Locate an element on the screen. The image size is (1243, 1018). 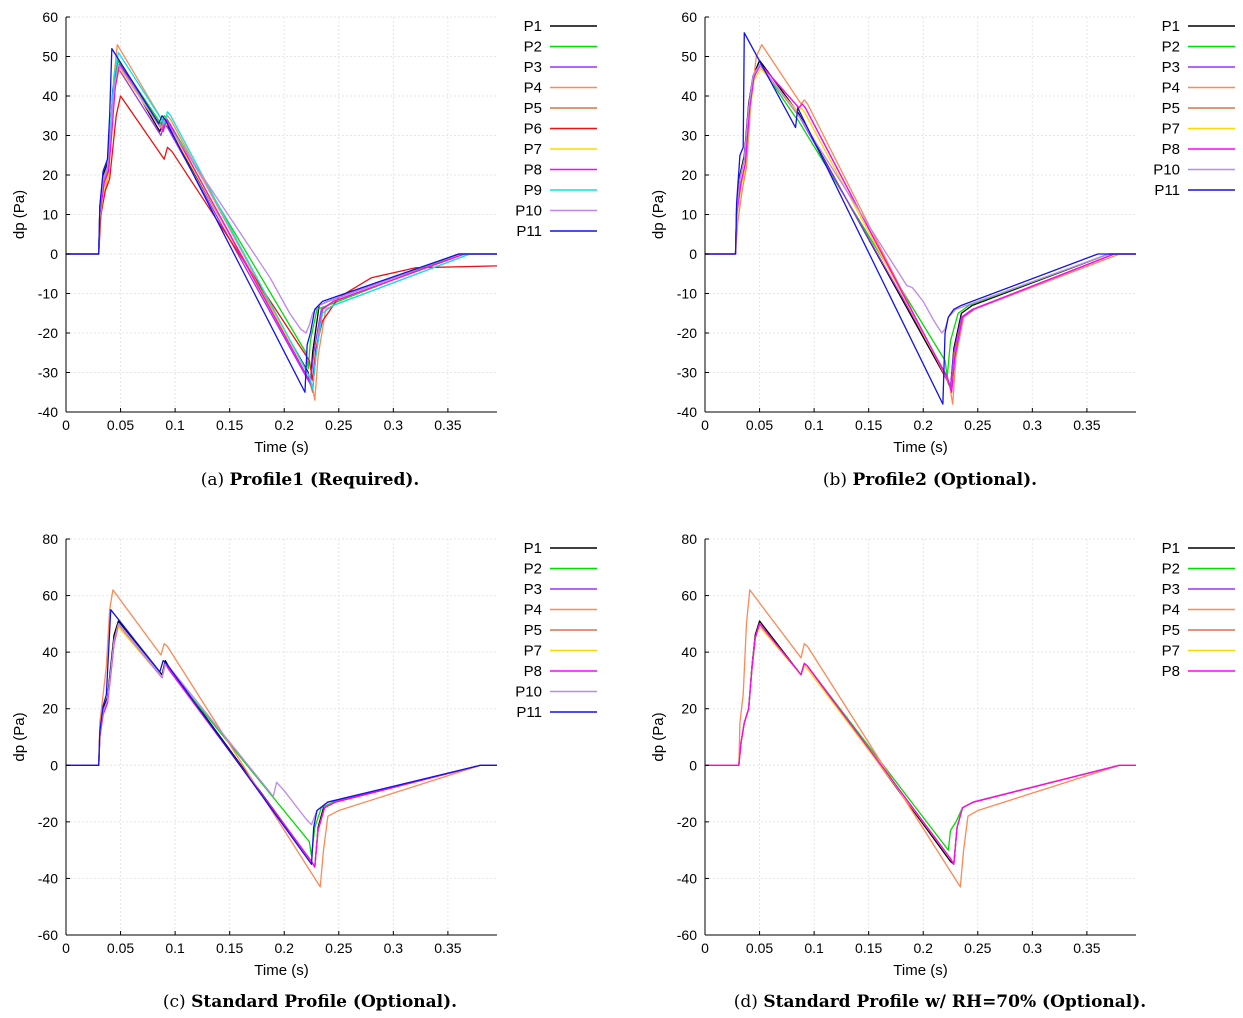
legend-label-p6: P6 is located at coordinates (533, 129).